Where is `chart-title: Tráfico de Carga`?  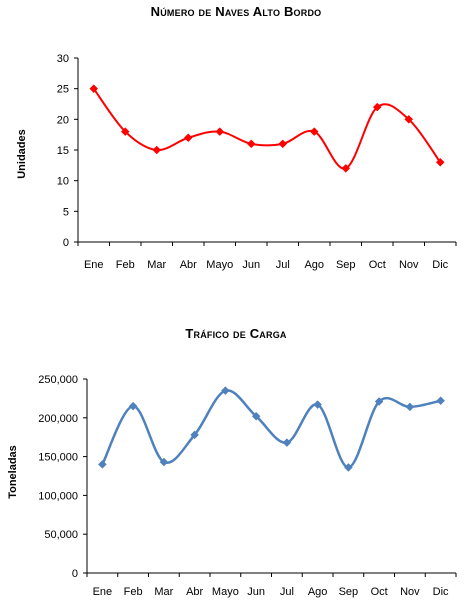
chart-title: Tráfico de Carga is located at coordinates (236, 333).